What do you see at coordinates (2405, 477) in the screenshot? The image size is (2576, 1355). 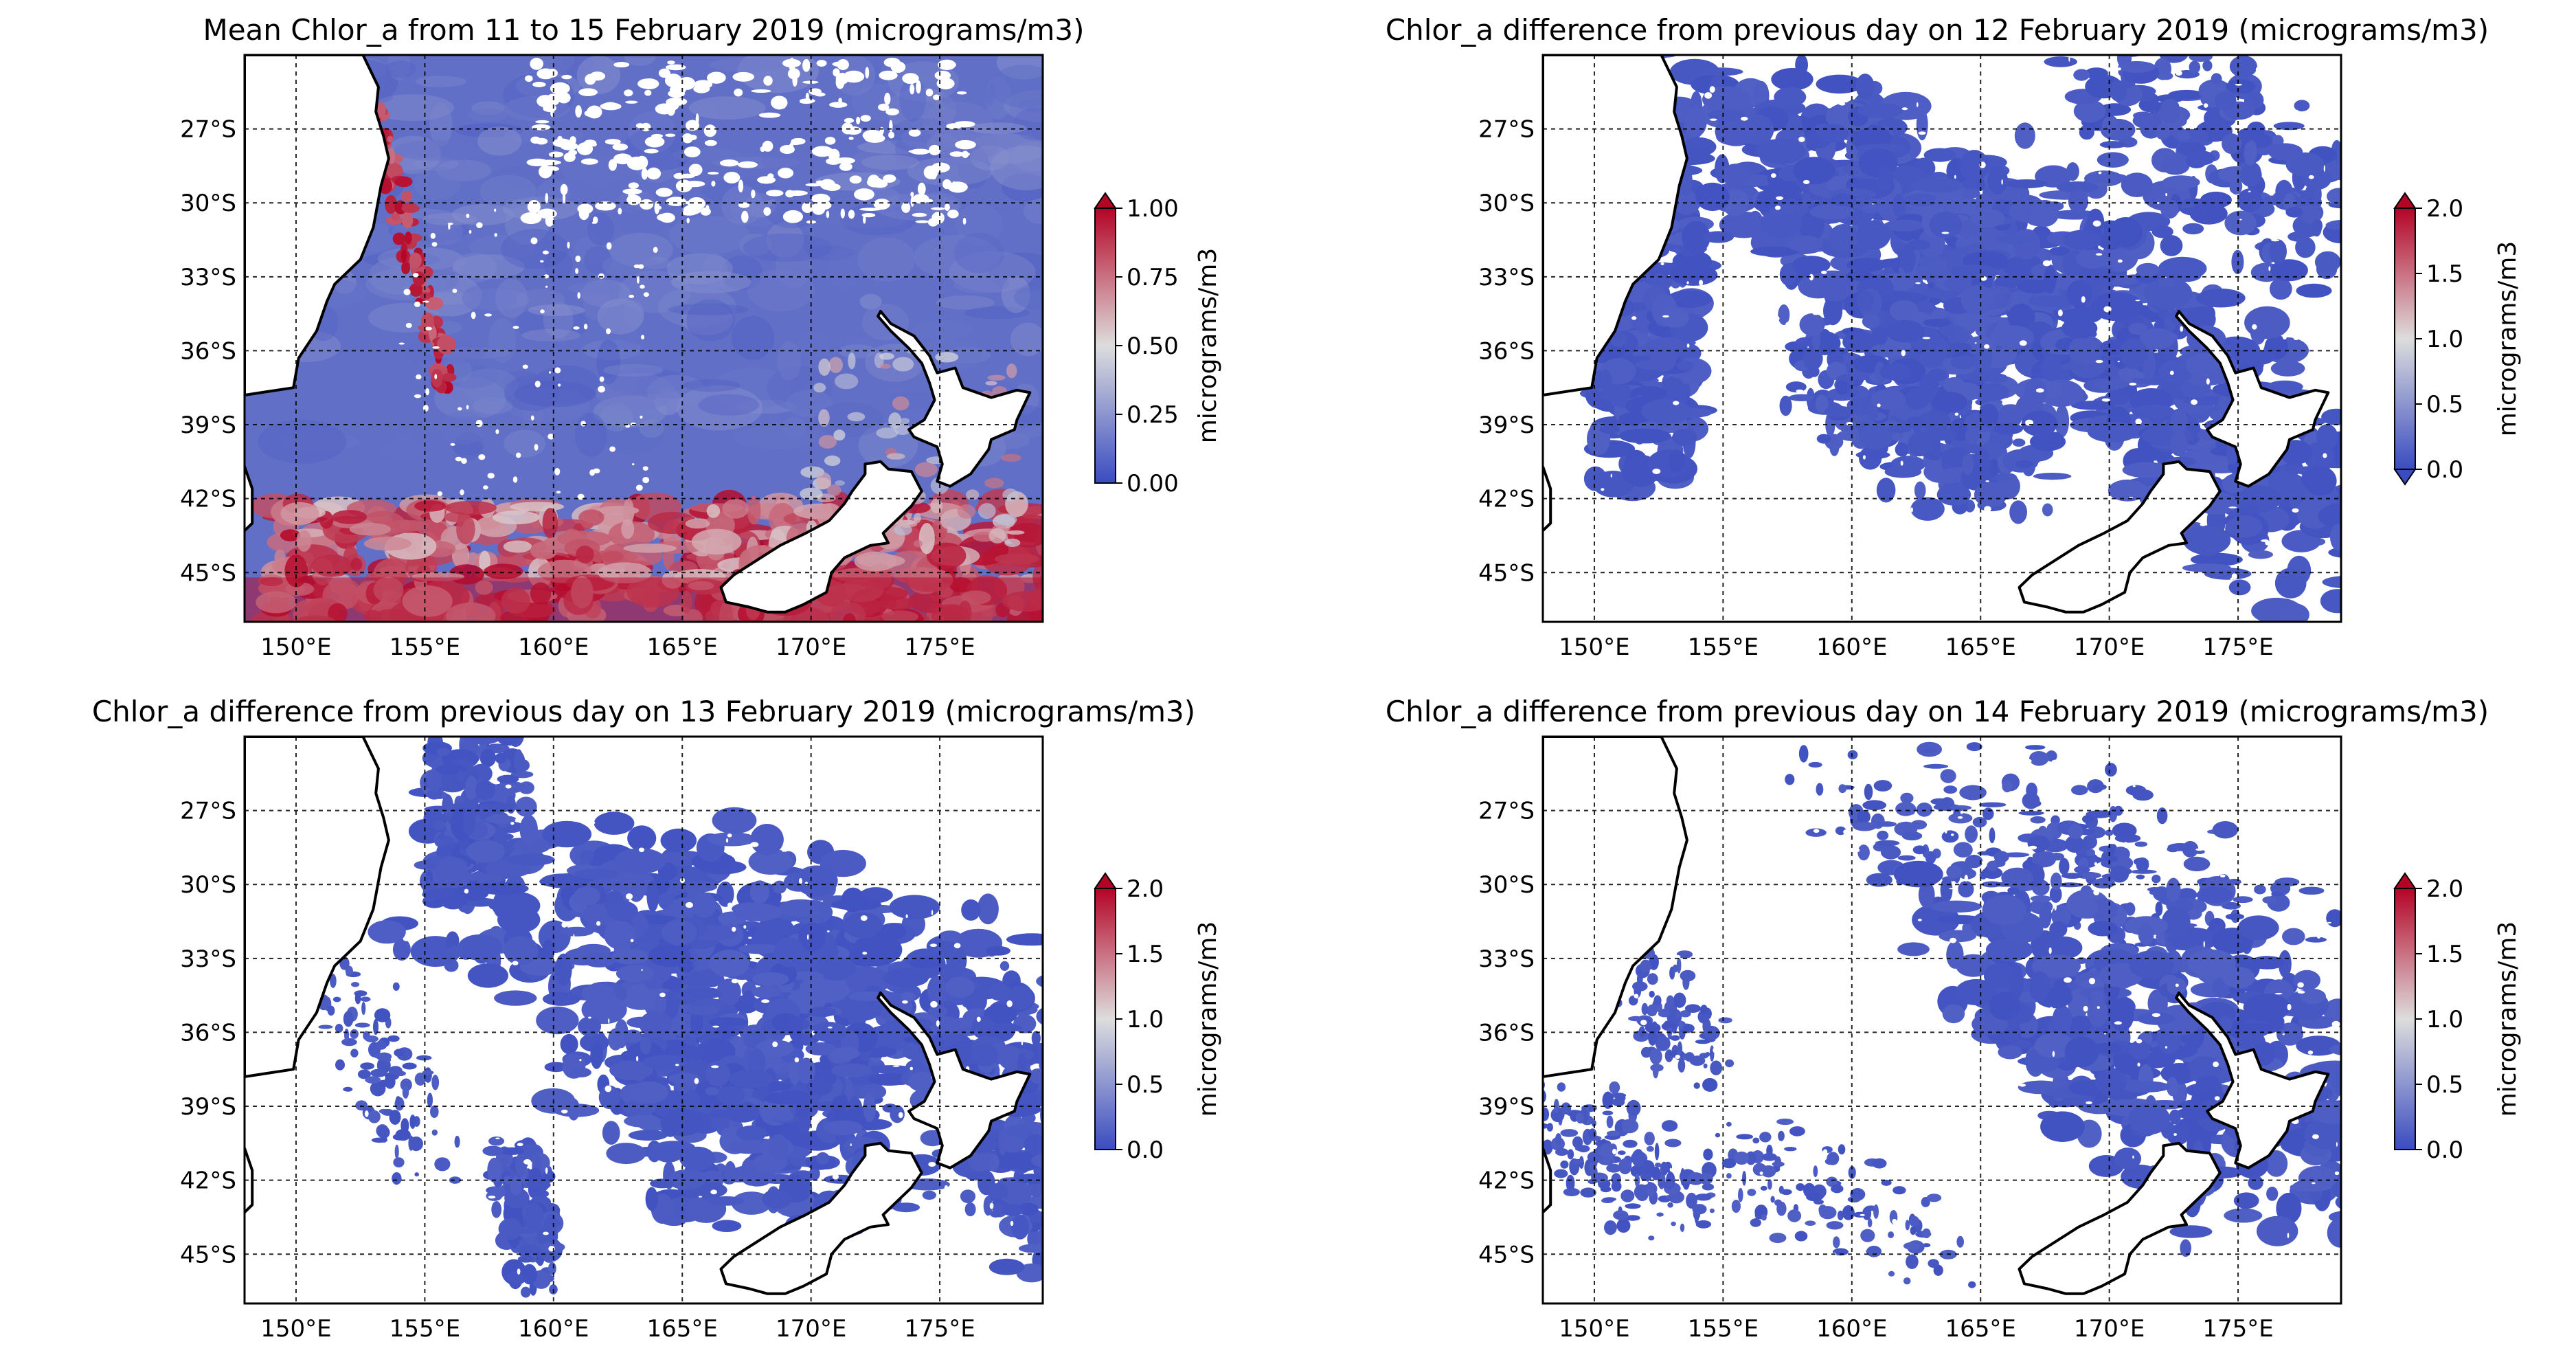 I see `colorbar-extend-min` at bounding box center [2405, 477].